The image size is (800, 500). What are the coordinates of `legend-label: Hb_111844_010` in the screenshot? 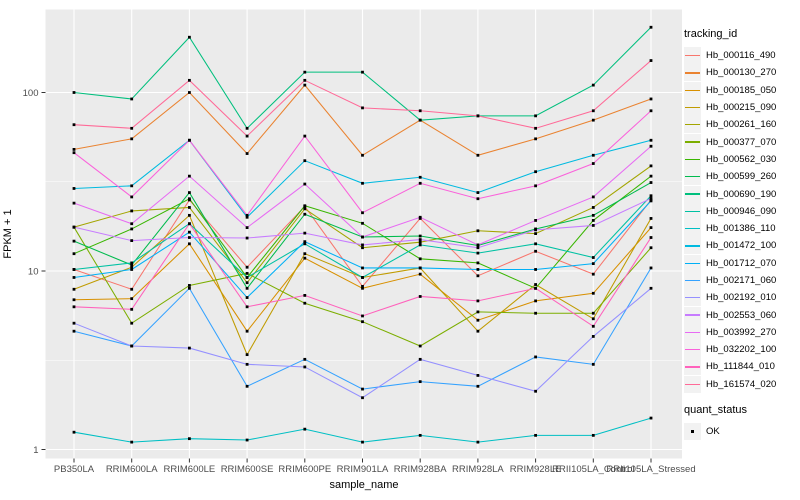 It's located at (740, 367).